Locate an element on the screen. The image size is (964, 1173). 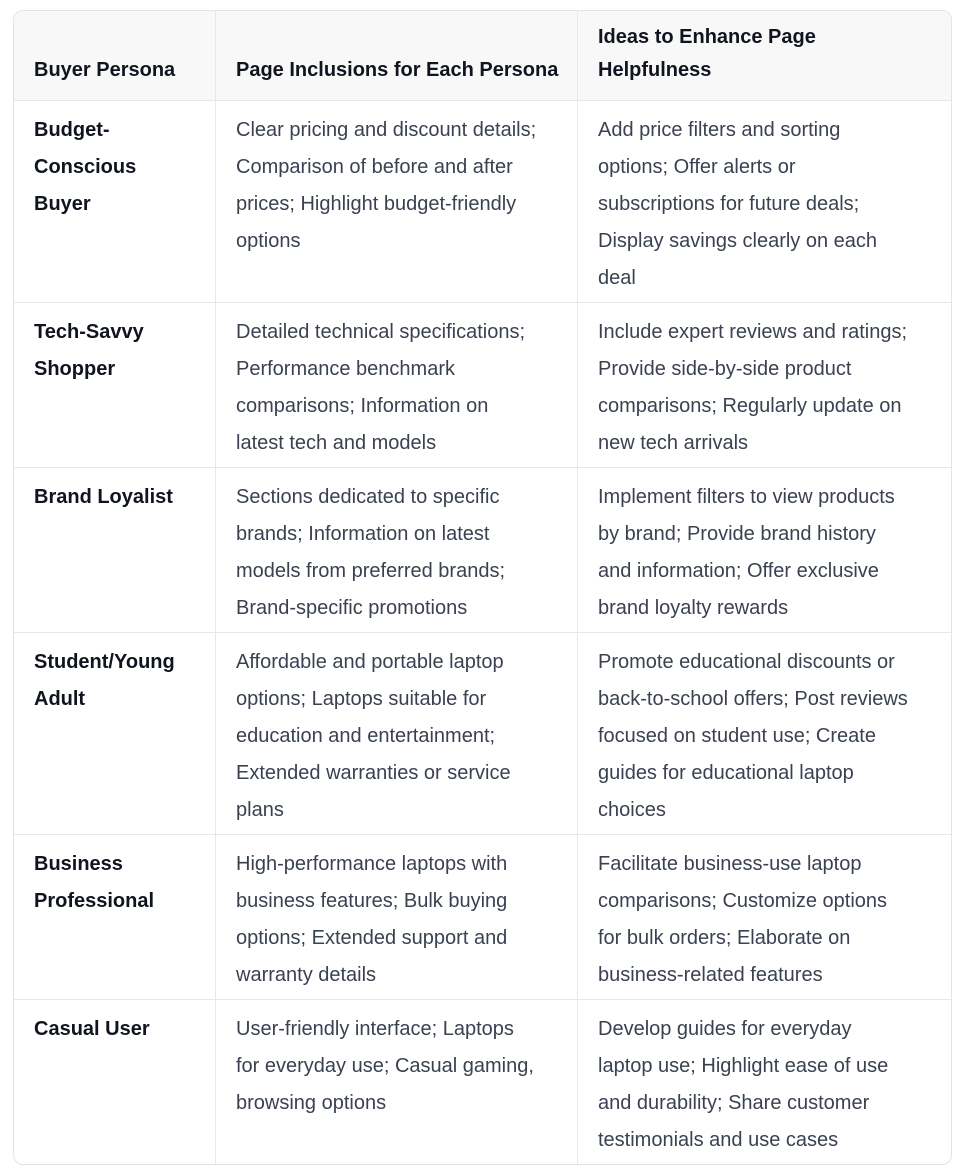
persona-cell: Budget- Conscious Buyer is located at coordinates (115, 202).